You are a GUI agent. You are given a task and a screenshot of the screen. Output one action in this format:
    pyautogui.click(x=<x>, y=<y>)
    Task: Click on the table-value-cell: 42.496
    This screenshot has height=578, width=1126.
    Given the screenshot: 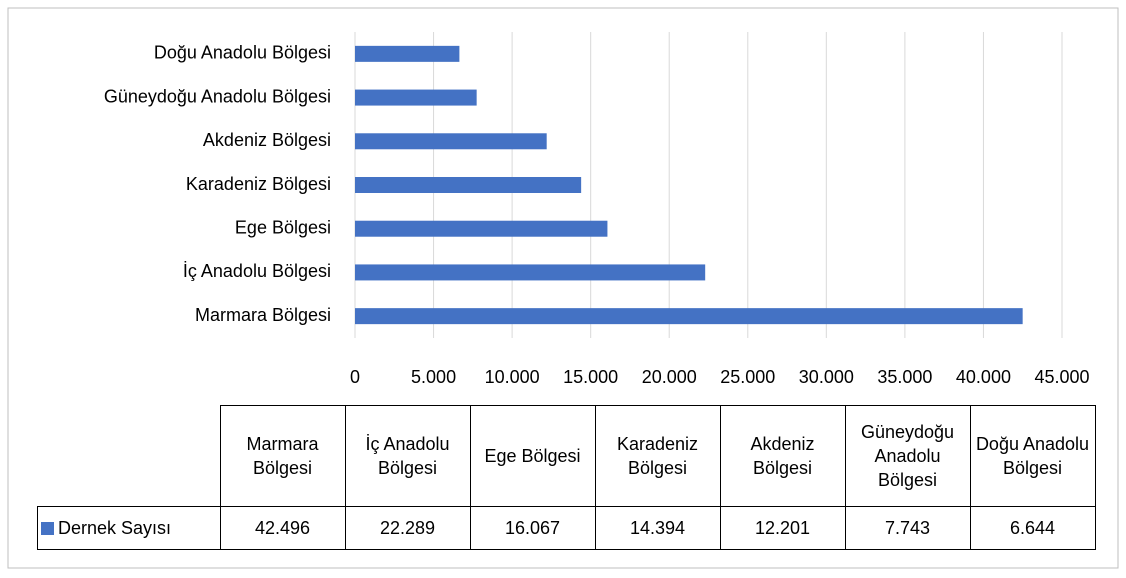 What is the action you would take?
    pyautogui.click(x=282, y=528)
    